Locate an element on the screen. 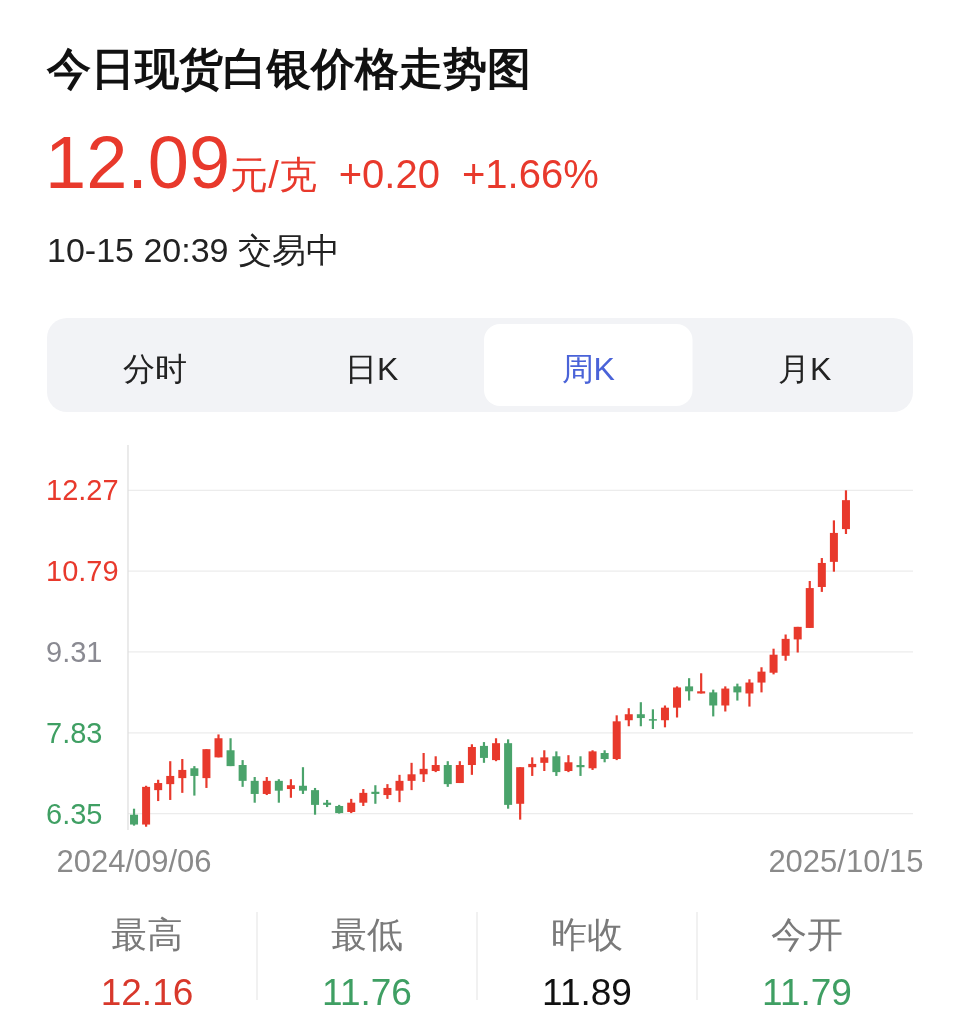  text: 月K is located at coordinates (805, 369).